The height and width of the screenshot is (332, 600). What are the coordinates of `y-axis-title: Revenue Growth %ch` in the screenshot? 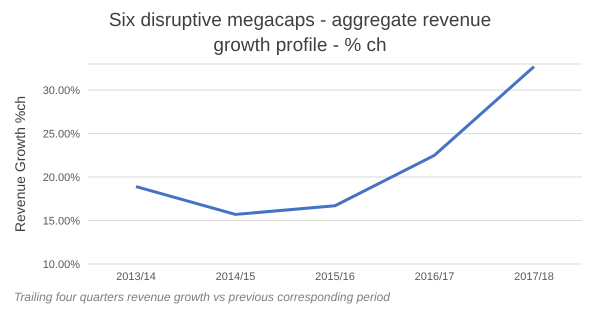 It's located at (20, 164).